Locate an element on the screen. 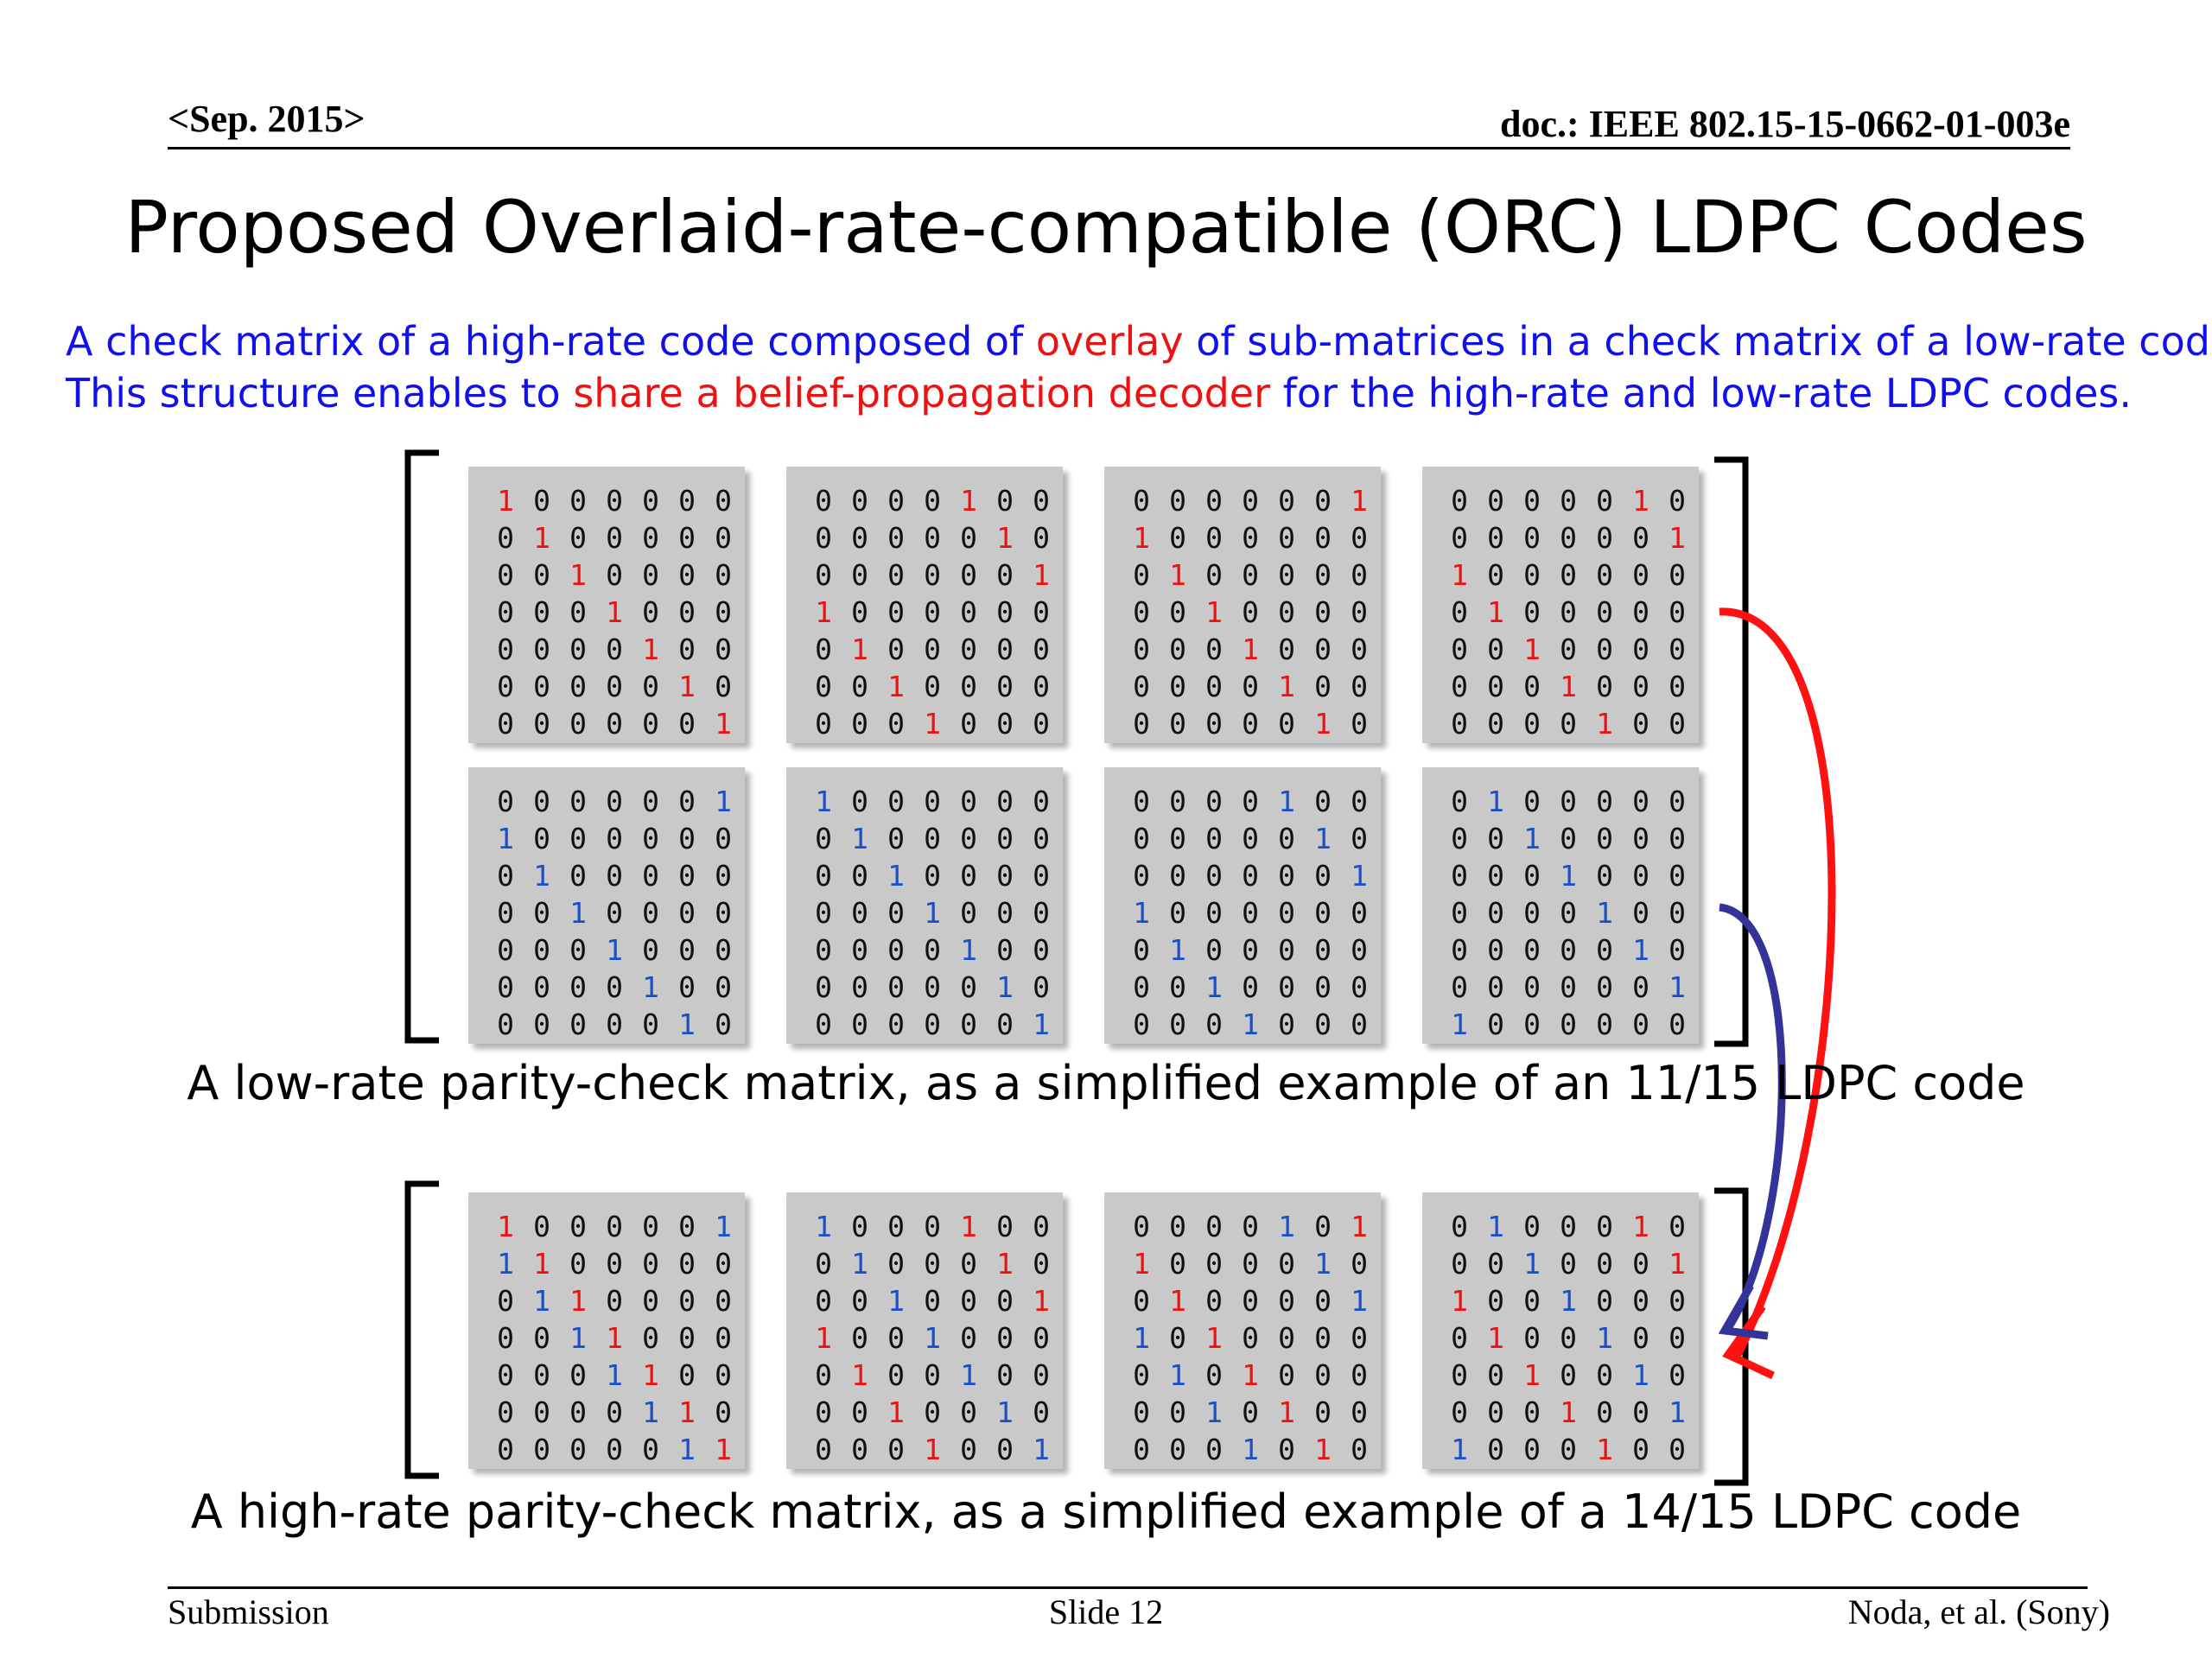 Image resolution: width=2212 pixels, height=1659 pixels. intro-line-1-highlight: overlay is located at coordinates (1109, 341).